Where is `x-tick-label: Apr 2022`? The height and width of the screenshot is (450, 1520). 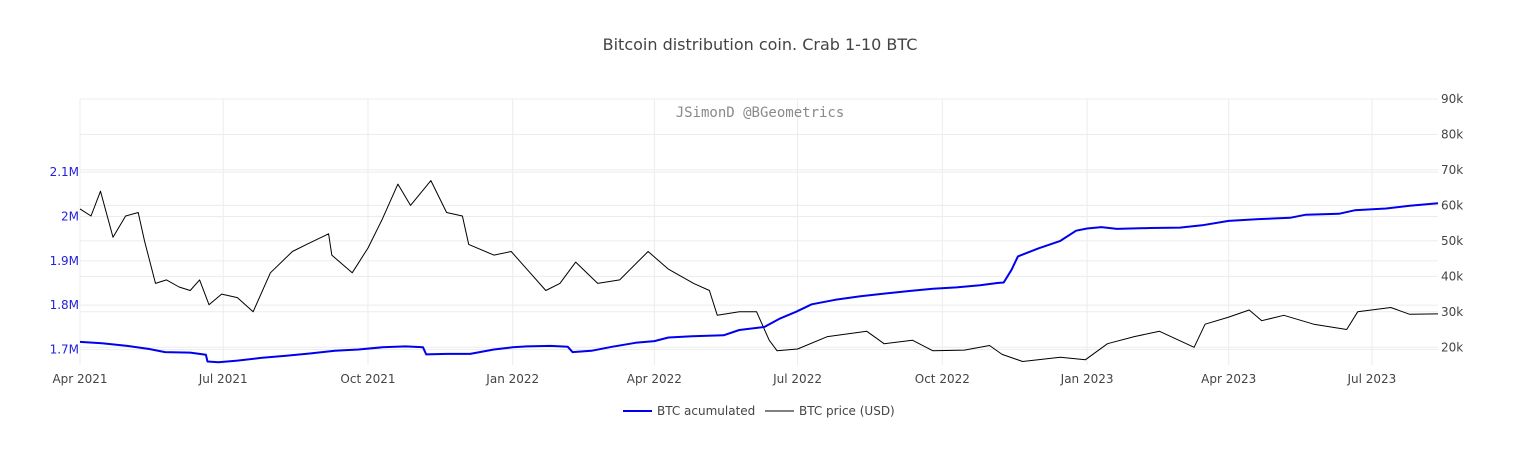
x-tick-label: Apr 2022 is located at coordinates (654, 379).